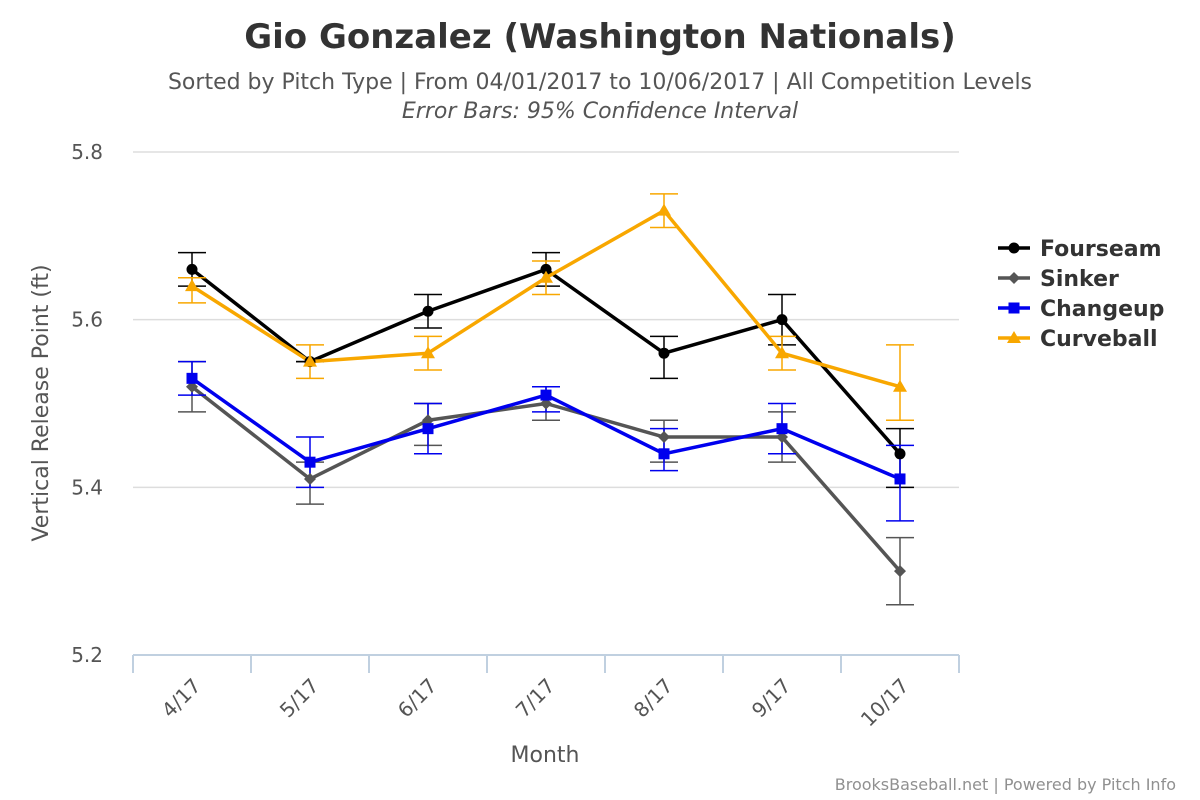 This screenshot has width=1200, height=800. Describe the element at coordinates (1014, 248) in the screenshot. I see `legend-marker-fourseam` at that location.